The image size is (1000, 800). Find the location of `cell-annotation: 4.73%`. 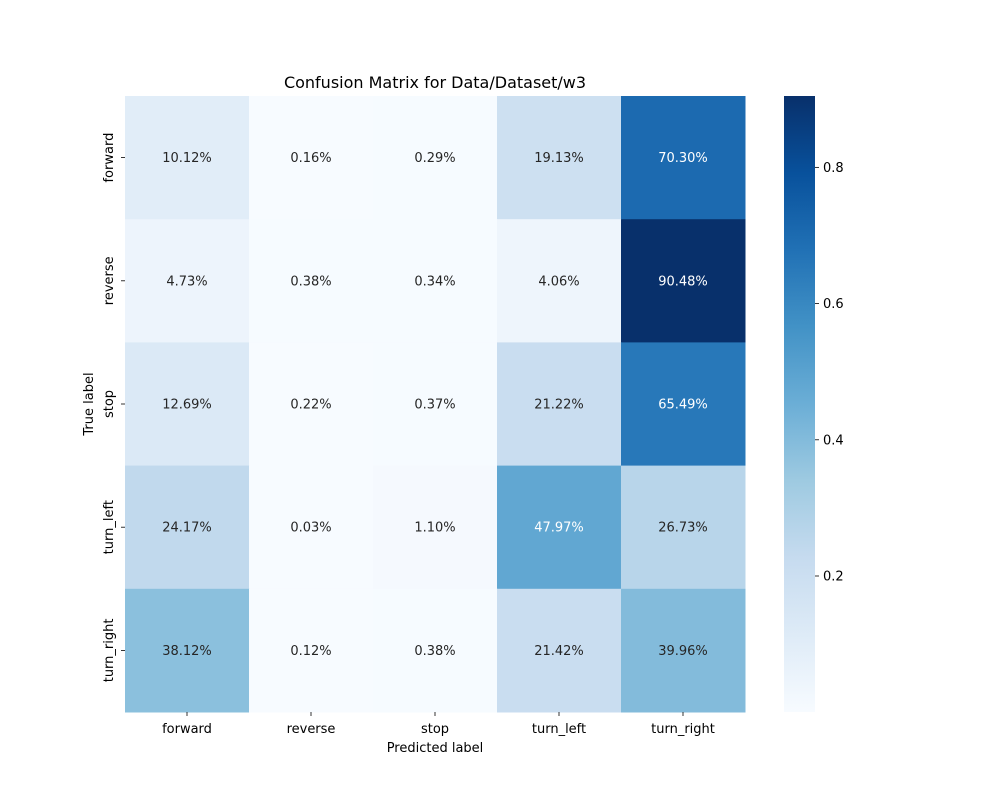

cell-annotation: 4.73% is located at coordinates (186, 281).